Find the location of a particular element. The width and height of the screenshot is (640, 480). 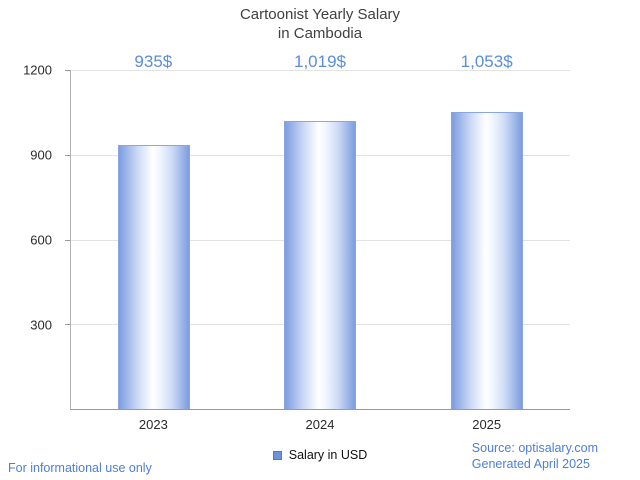

x-axis-labels: 2023 2024 2025 is located at coordinates (320, 424).